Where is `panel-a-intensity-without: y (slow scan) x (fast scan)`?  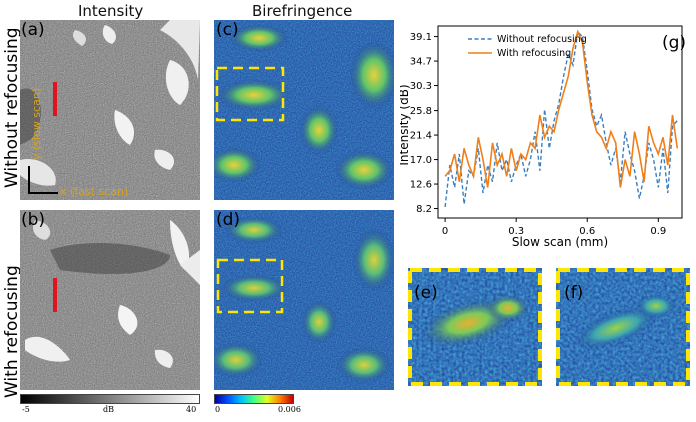
panel-a-intensity-without: y (slow scan) x (fast scan) is located at coordinates (110, 110).